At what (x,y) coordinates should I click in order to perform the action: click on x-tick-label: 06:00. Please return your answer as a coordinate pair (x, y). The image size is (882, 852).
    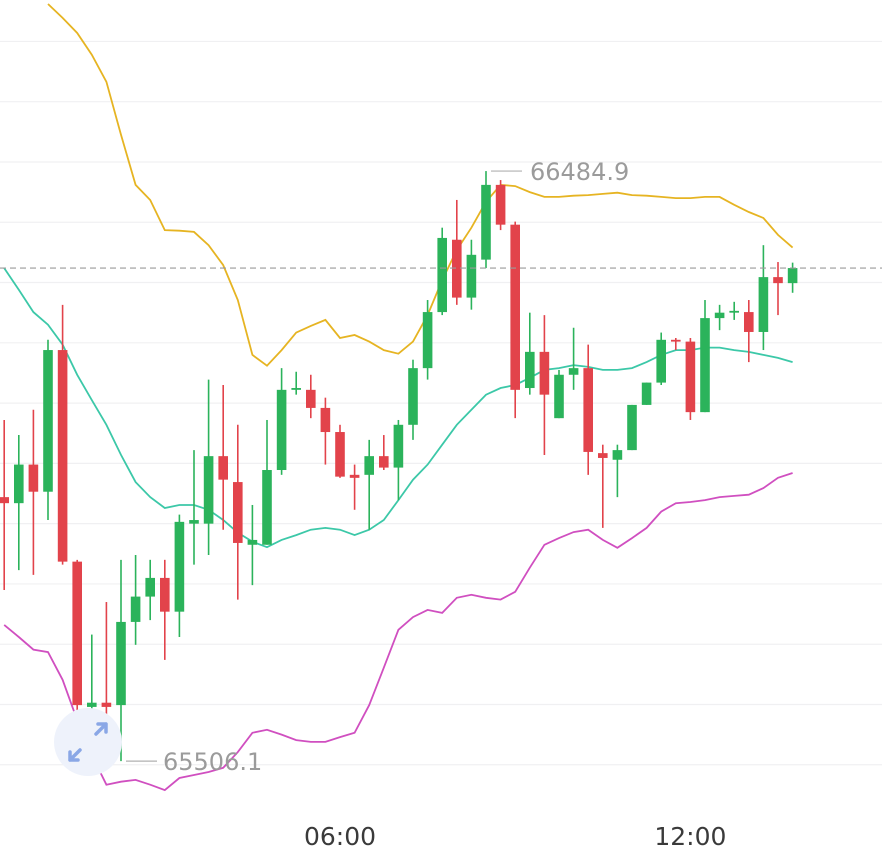
    Looking at the image, I should click on (340, 836).